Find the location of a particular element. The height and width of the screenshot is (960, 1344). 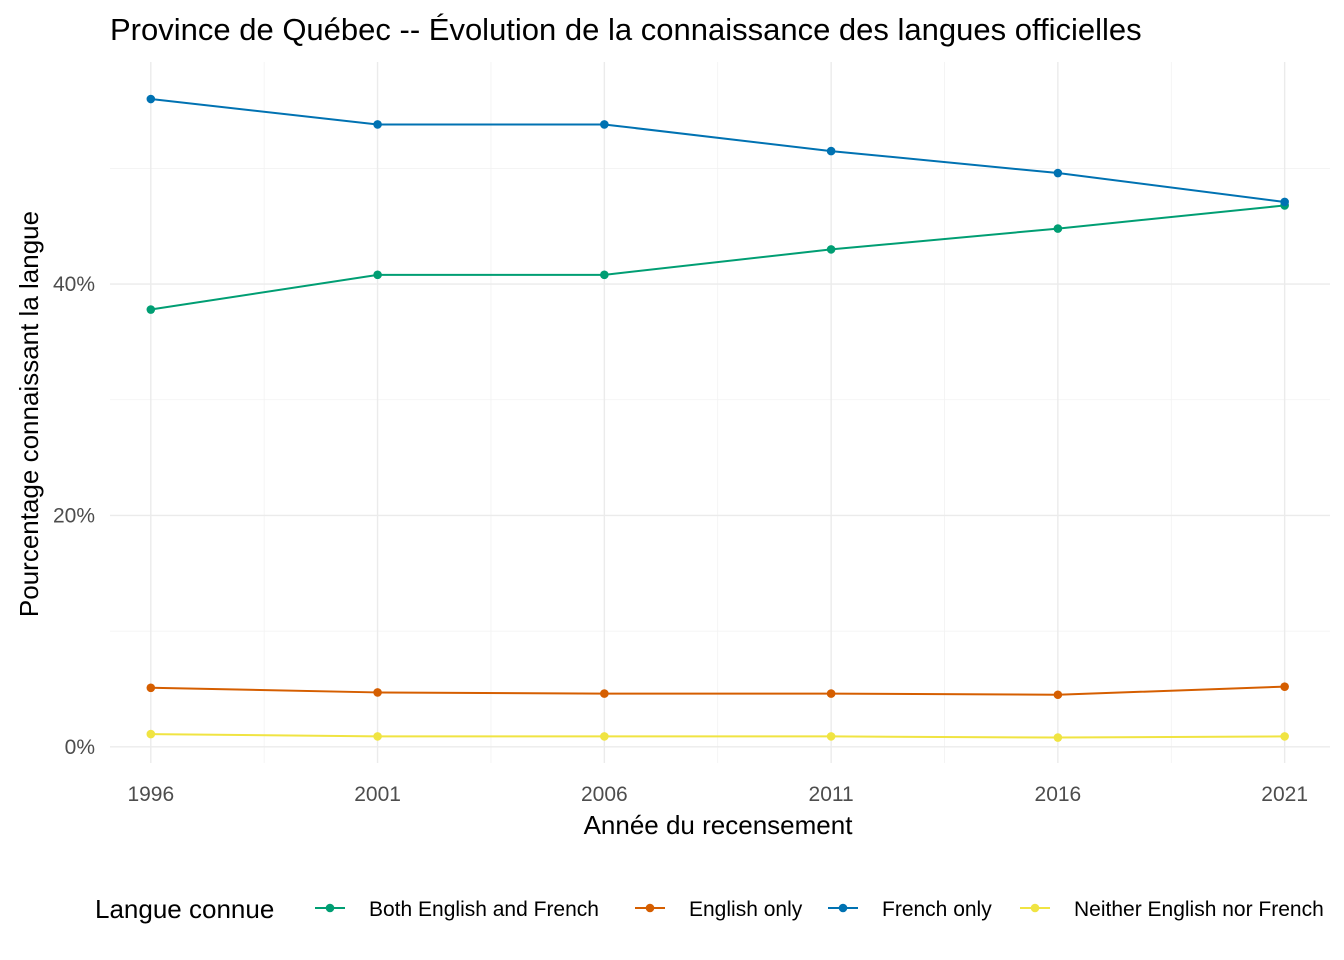

legend-key-point-neither-english-nor-french is located at coordinates (1035, 908).